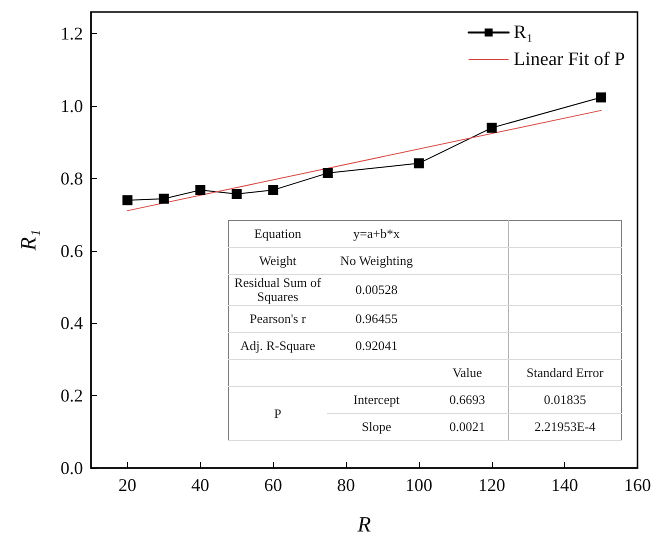 The width and height of the screenshot is (654, 543). Describe the element at coordinates (277, 234) in the screenshot. I see `annotation: Equation` at that location.